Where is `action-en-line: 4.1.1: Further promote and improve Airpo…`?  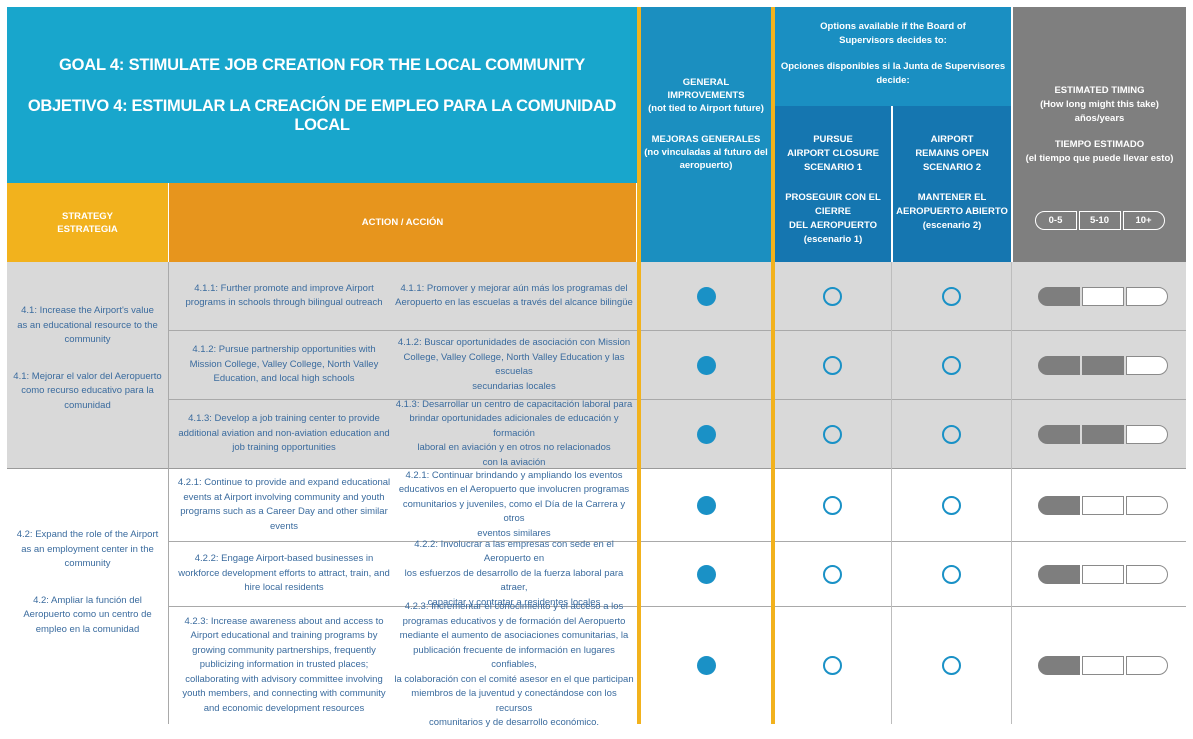
action-en-line: 4.1.1: Further promote and improve Airpo… is located at coordinates (284, 288).